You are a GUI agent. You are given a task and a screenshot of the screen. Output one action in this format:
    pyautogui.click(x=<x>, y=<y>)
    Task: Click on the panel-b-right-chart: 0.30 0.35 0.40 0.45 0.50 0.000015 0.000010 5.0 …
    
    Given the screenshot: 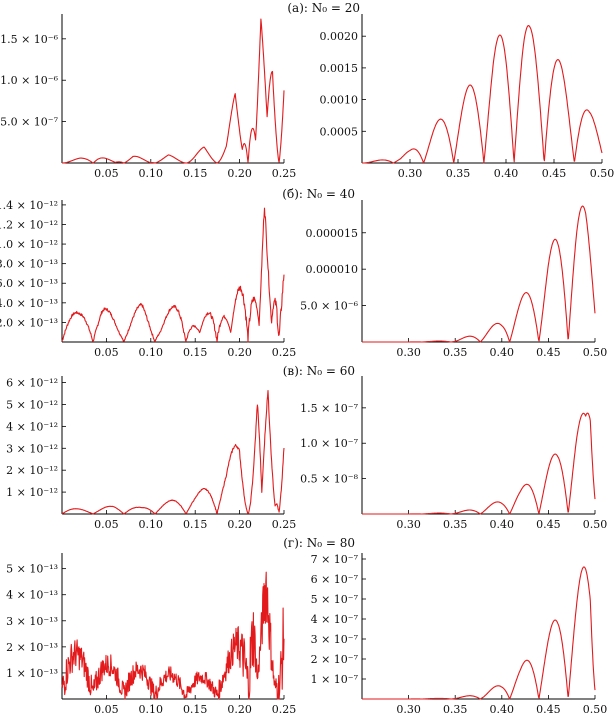 What is the action you would take?
    pyautogui.click(x=444, y=273)
    